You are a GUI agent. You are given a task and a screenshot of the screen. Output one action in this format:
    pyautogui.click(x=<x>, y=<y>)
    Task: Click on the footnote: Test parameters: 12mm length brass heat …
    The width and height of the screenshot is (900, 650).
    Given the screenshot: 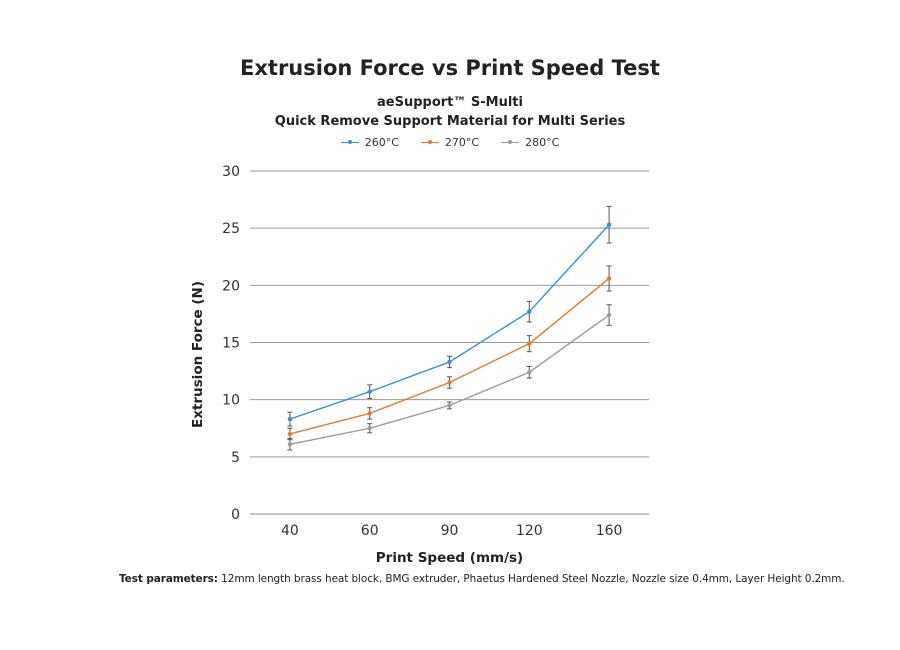 What is the action you would take?
    pyautogui.click(x=482, y=579)
    